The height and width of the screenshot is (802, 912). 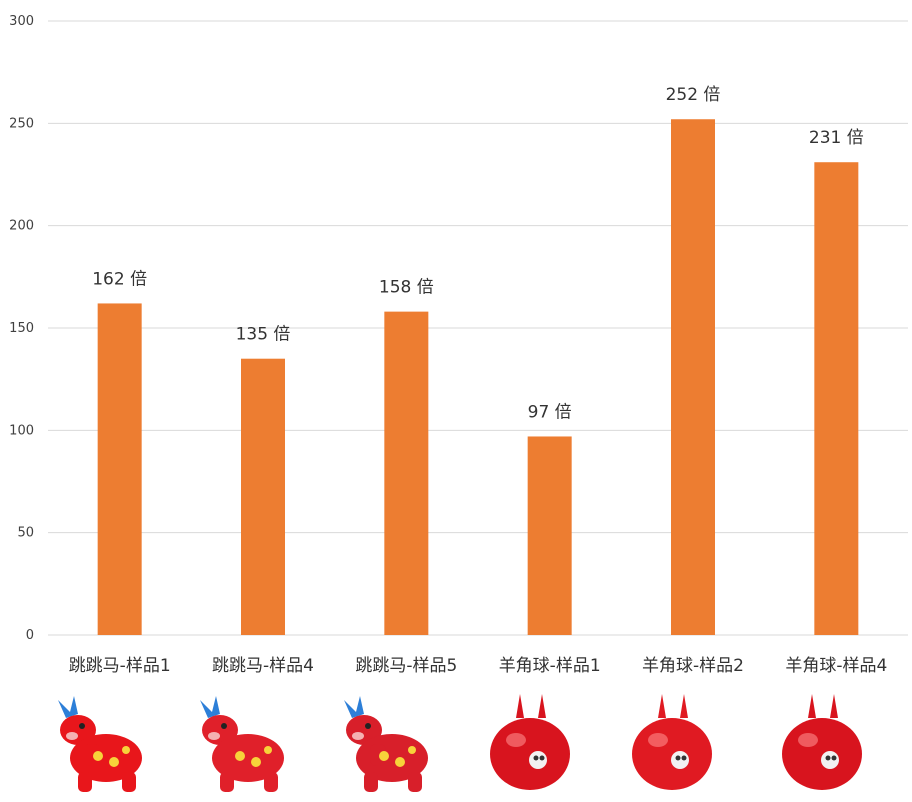 I want to click on category-label: 跳跳马-样品5, so click(x=406, y=666).